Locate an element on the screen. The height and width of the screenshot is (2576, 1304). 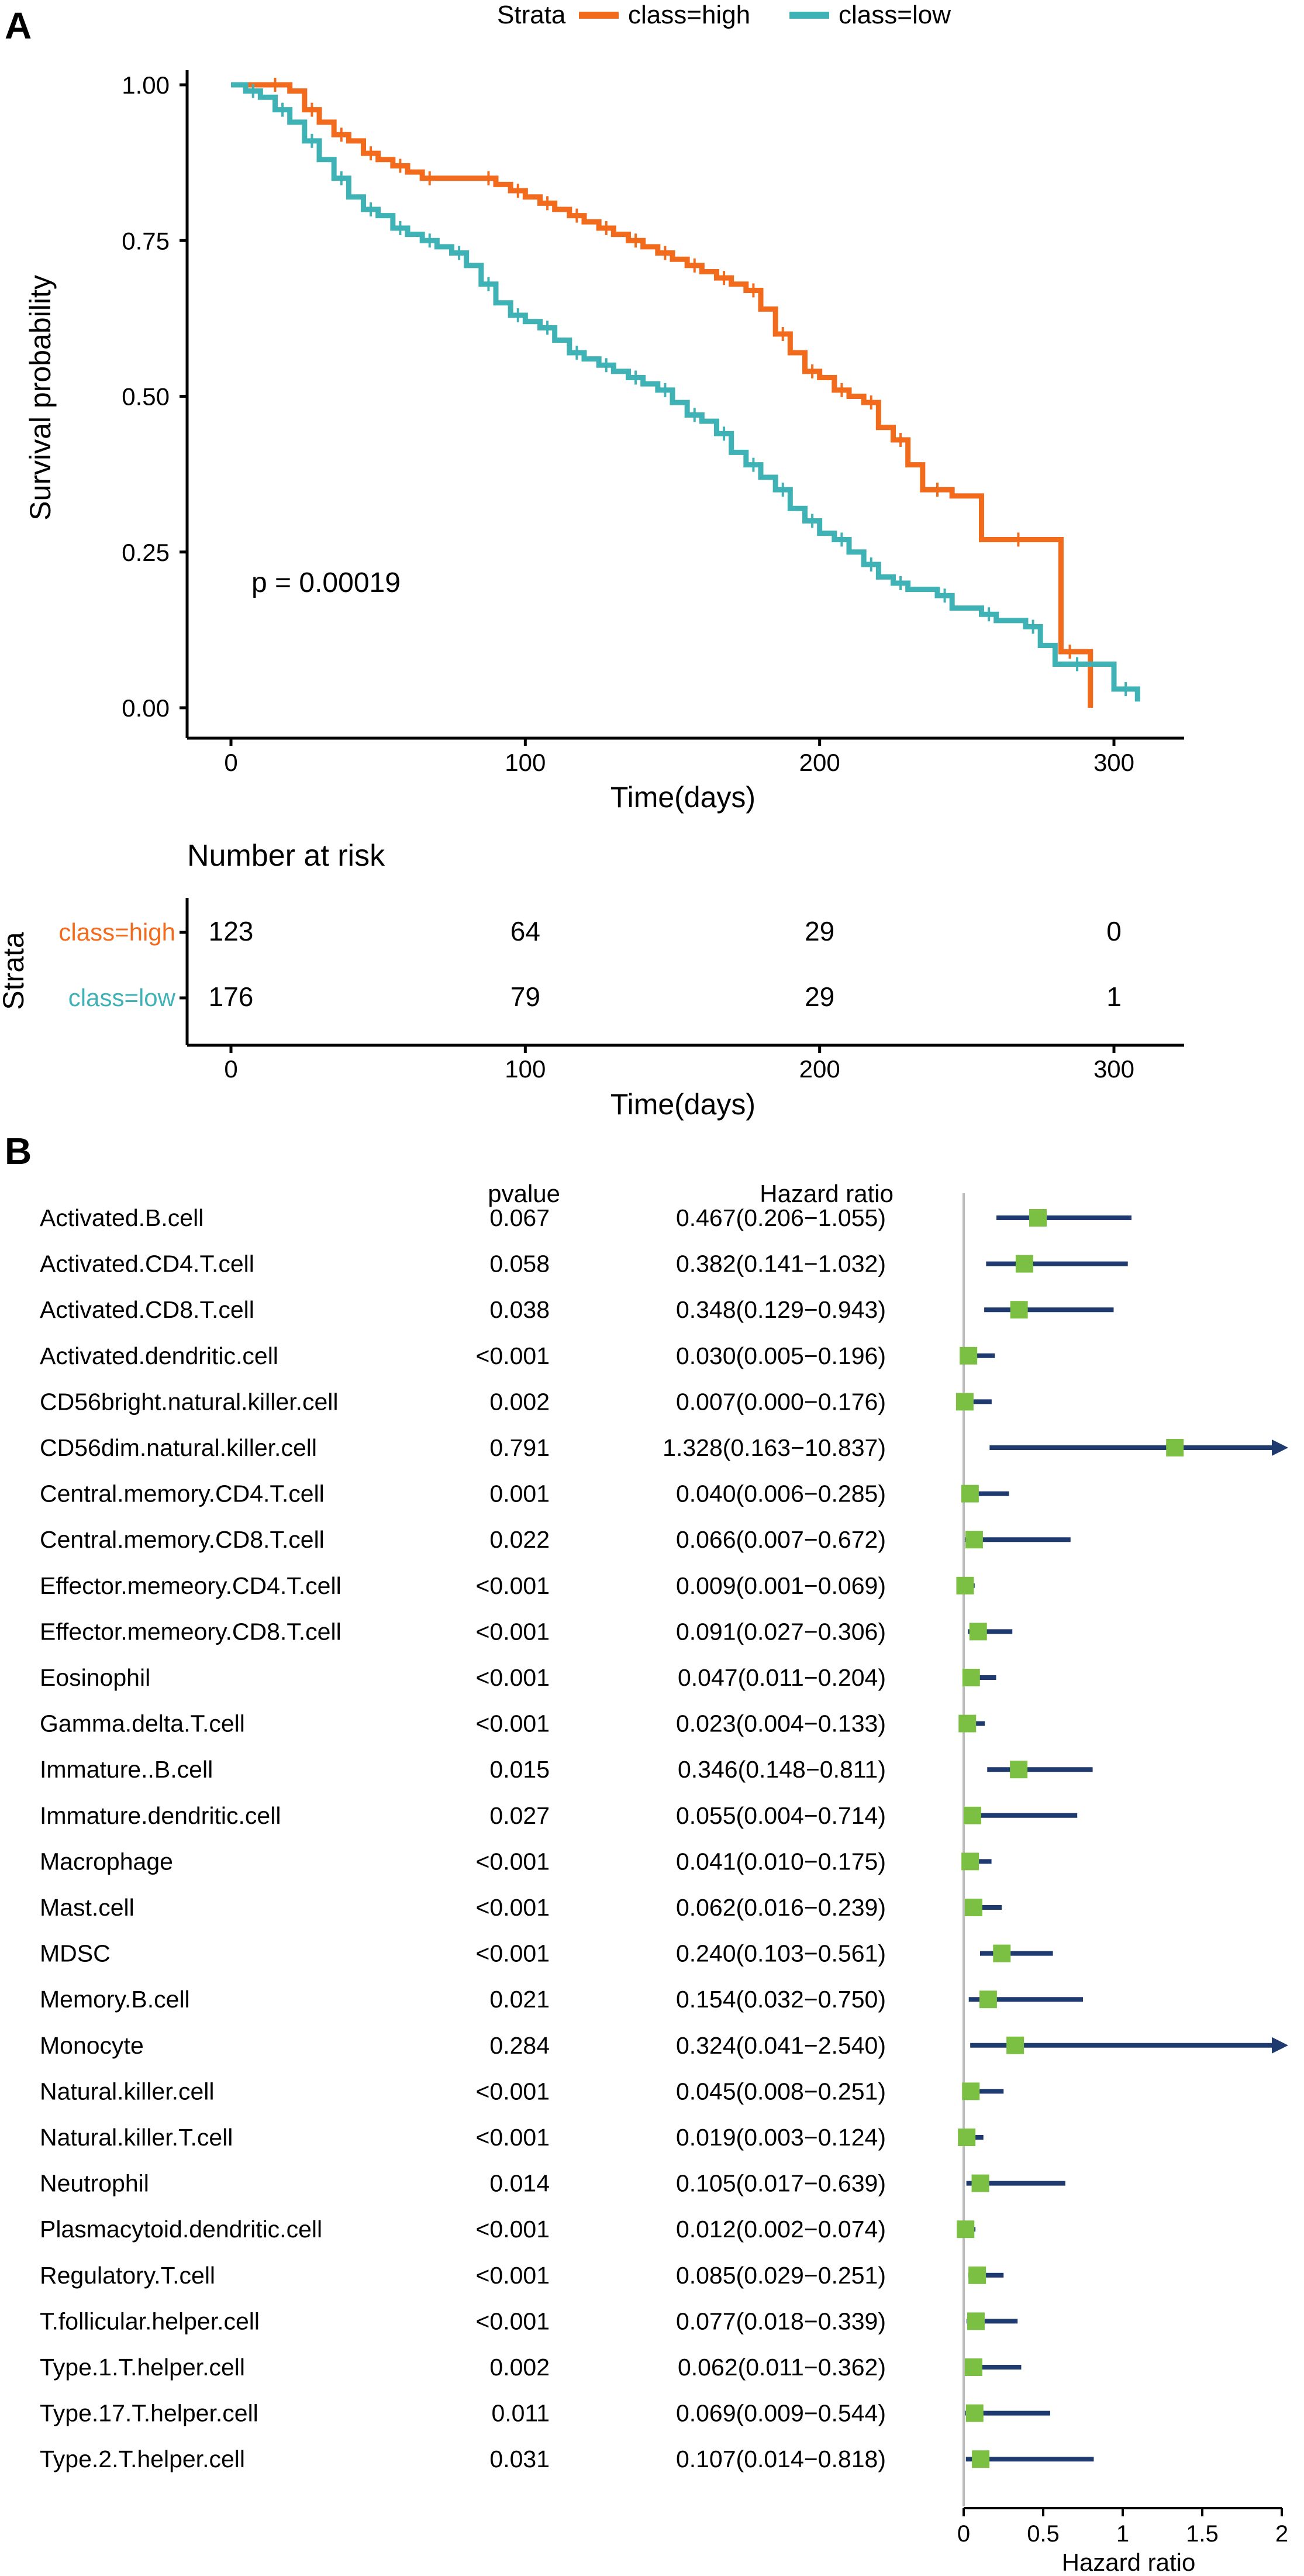
forest-row-name: Central.memory.CD4.T.cell is located at coordinates (182, 1493).